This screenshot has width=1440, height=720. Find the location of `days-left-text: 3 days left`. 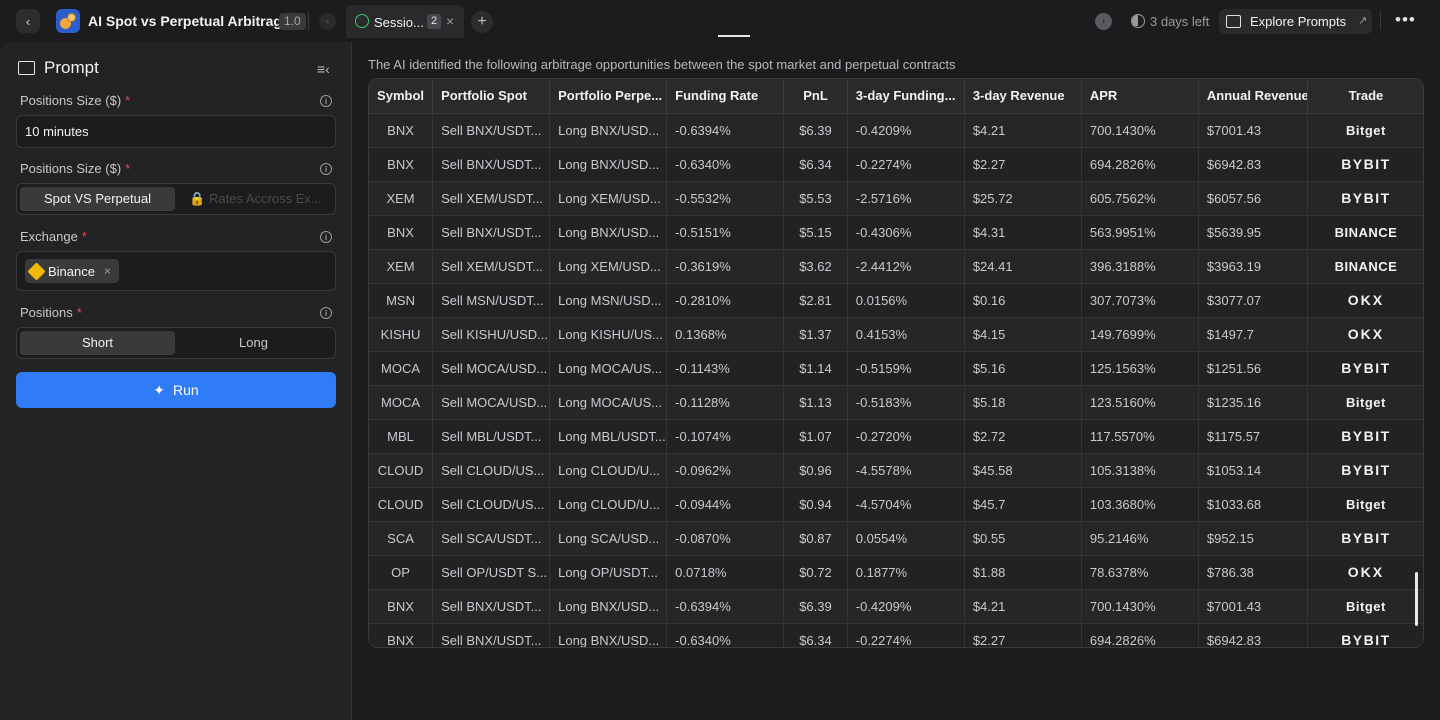

days-left-text: 3 days left is located at coordinates (1180, 21).